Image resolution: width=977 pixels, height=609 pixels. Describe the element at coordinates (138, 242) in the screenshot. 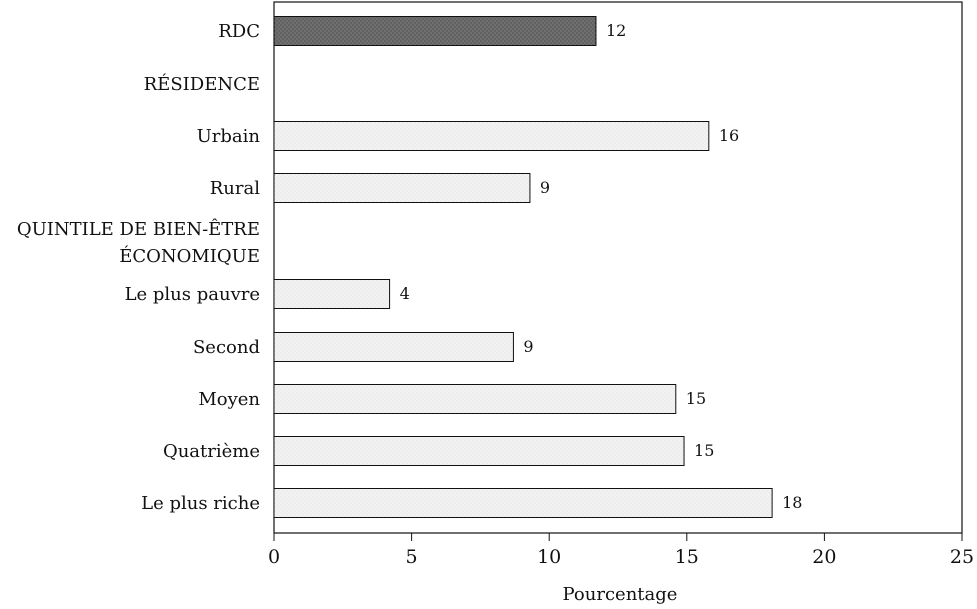

I see `category-label-quintile-de-bien-etre-economique: QUINTILE DE BIEN-ÊTRE ÉCONOMIQUE` at that location.